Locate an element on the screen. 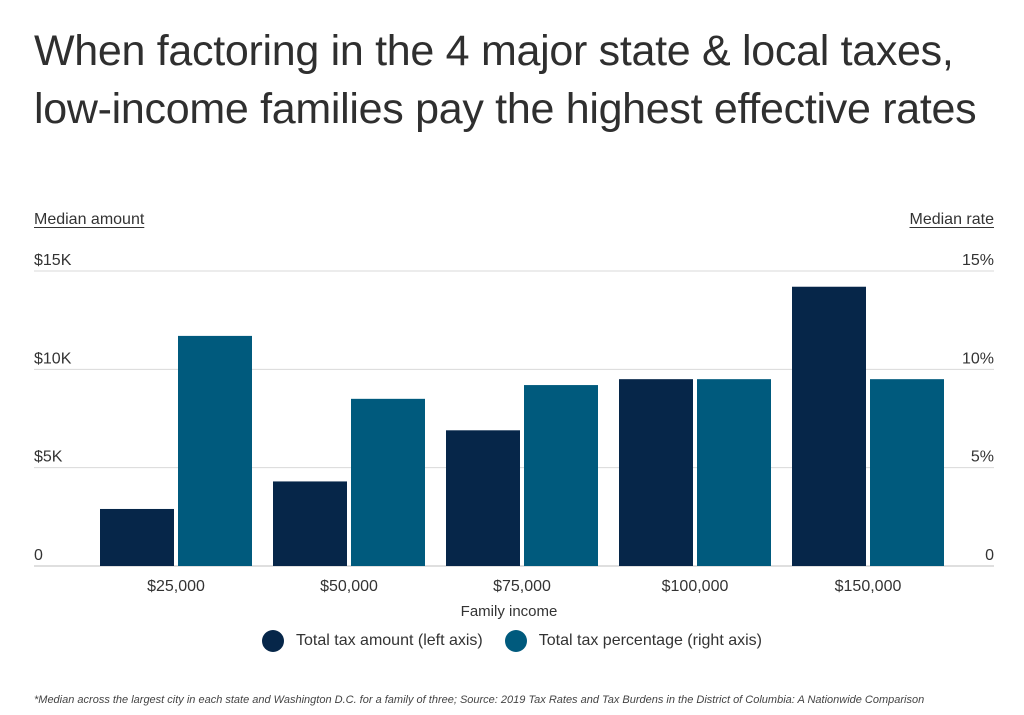 This screenshot has width=1024, height=715. legend-swatch-percentage is located at coordinates (515, 641).